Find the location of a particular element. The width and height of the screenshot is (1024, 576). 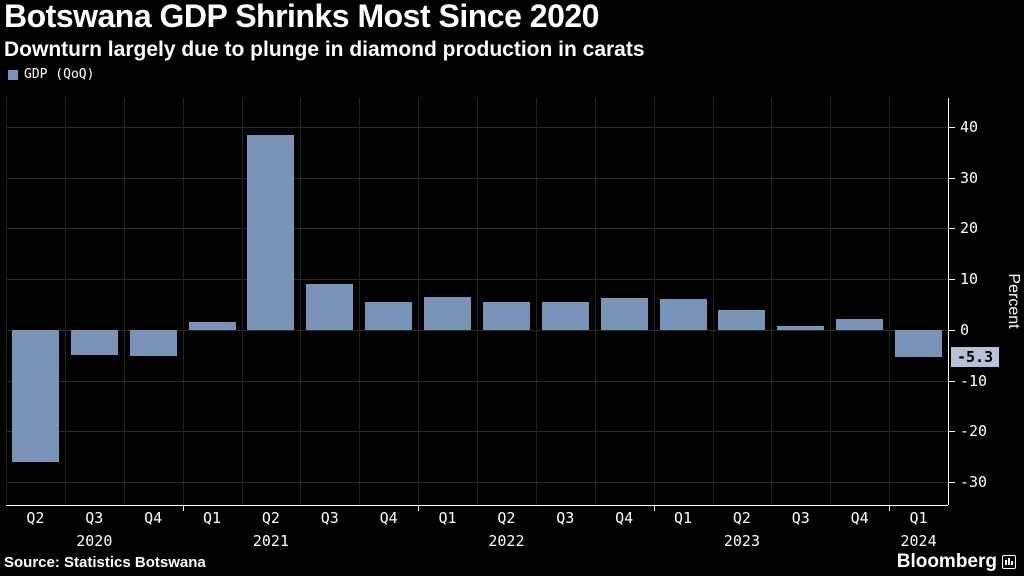

legend-swatch-icon is located at coordinates (13, 74).